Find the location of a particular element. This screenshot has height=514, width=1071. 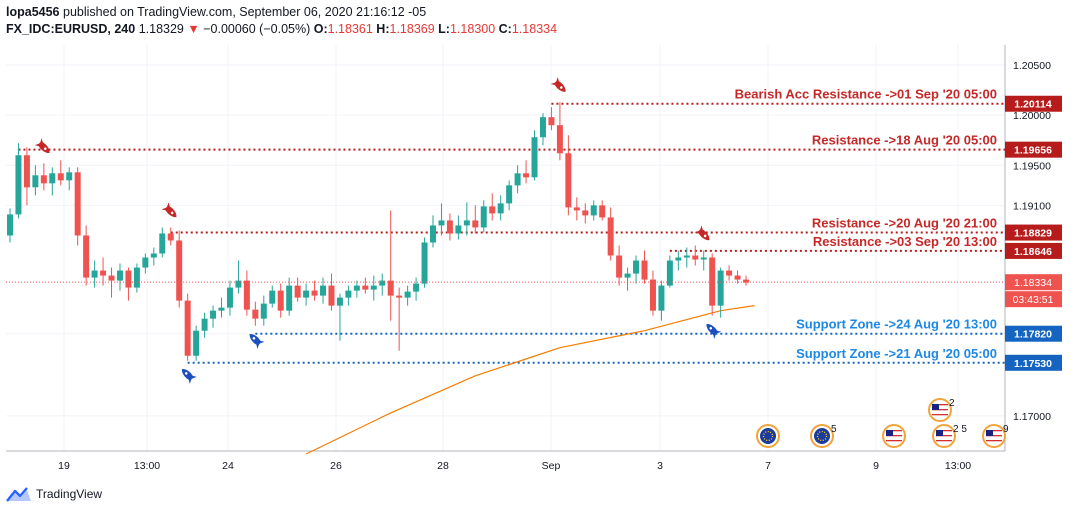

event-count-label: 2 is located at coordinates (952, 403).